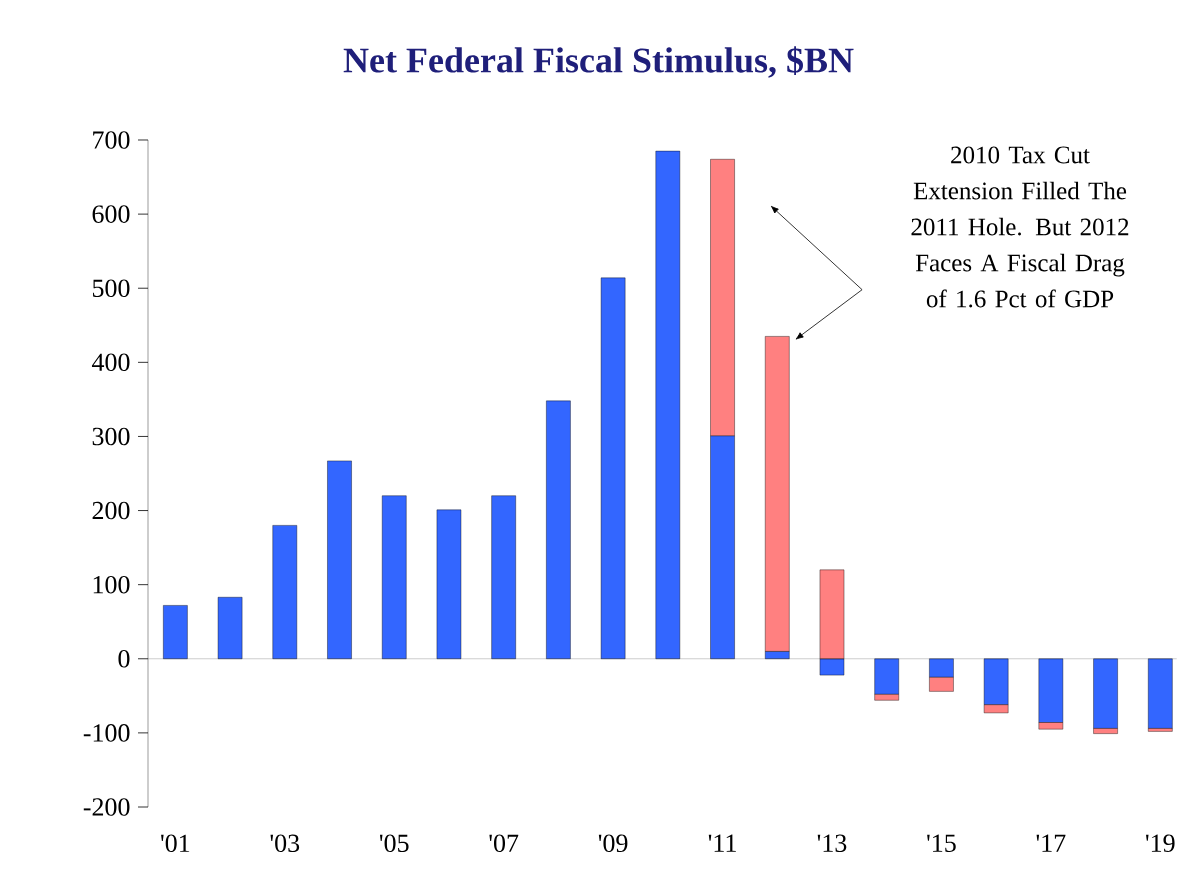 Image resolution: width=1177 pixels, height=892 pixels. I want to click on x-tick-label: '09, so click(613, 843).